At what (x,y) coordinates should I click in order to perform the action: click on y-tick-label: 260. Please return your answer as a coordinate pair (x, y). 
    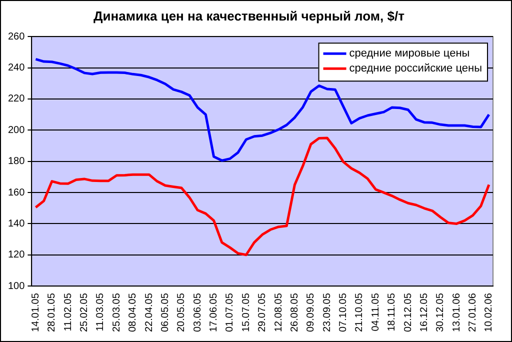
    Looking at the image, I should click on (17, 36).